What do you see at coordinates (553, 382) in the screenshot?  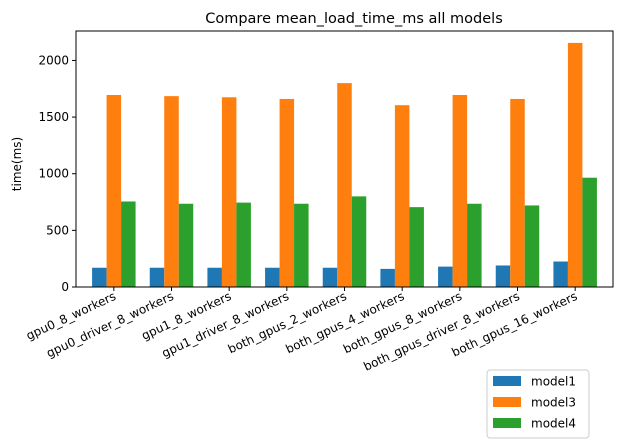 I see `legend-label-model1: model1` at bounding box center [553, 382].